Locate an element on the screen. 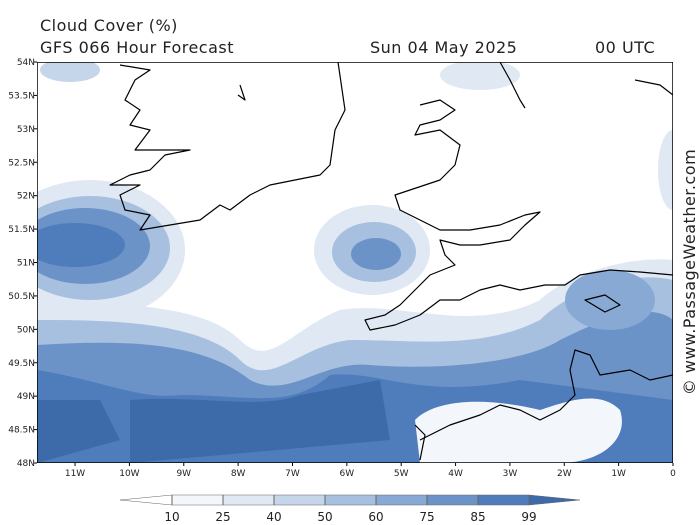 The height and width of the screenshot is (525, 700). lon-label: 11W is located at coordinates (75, 474).